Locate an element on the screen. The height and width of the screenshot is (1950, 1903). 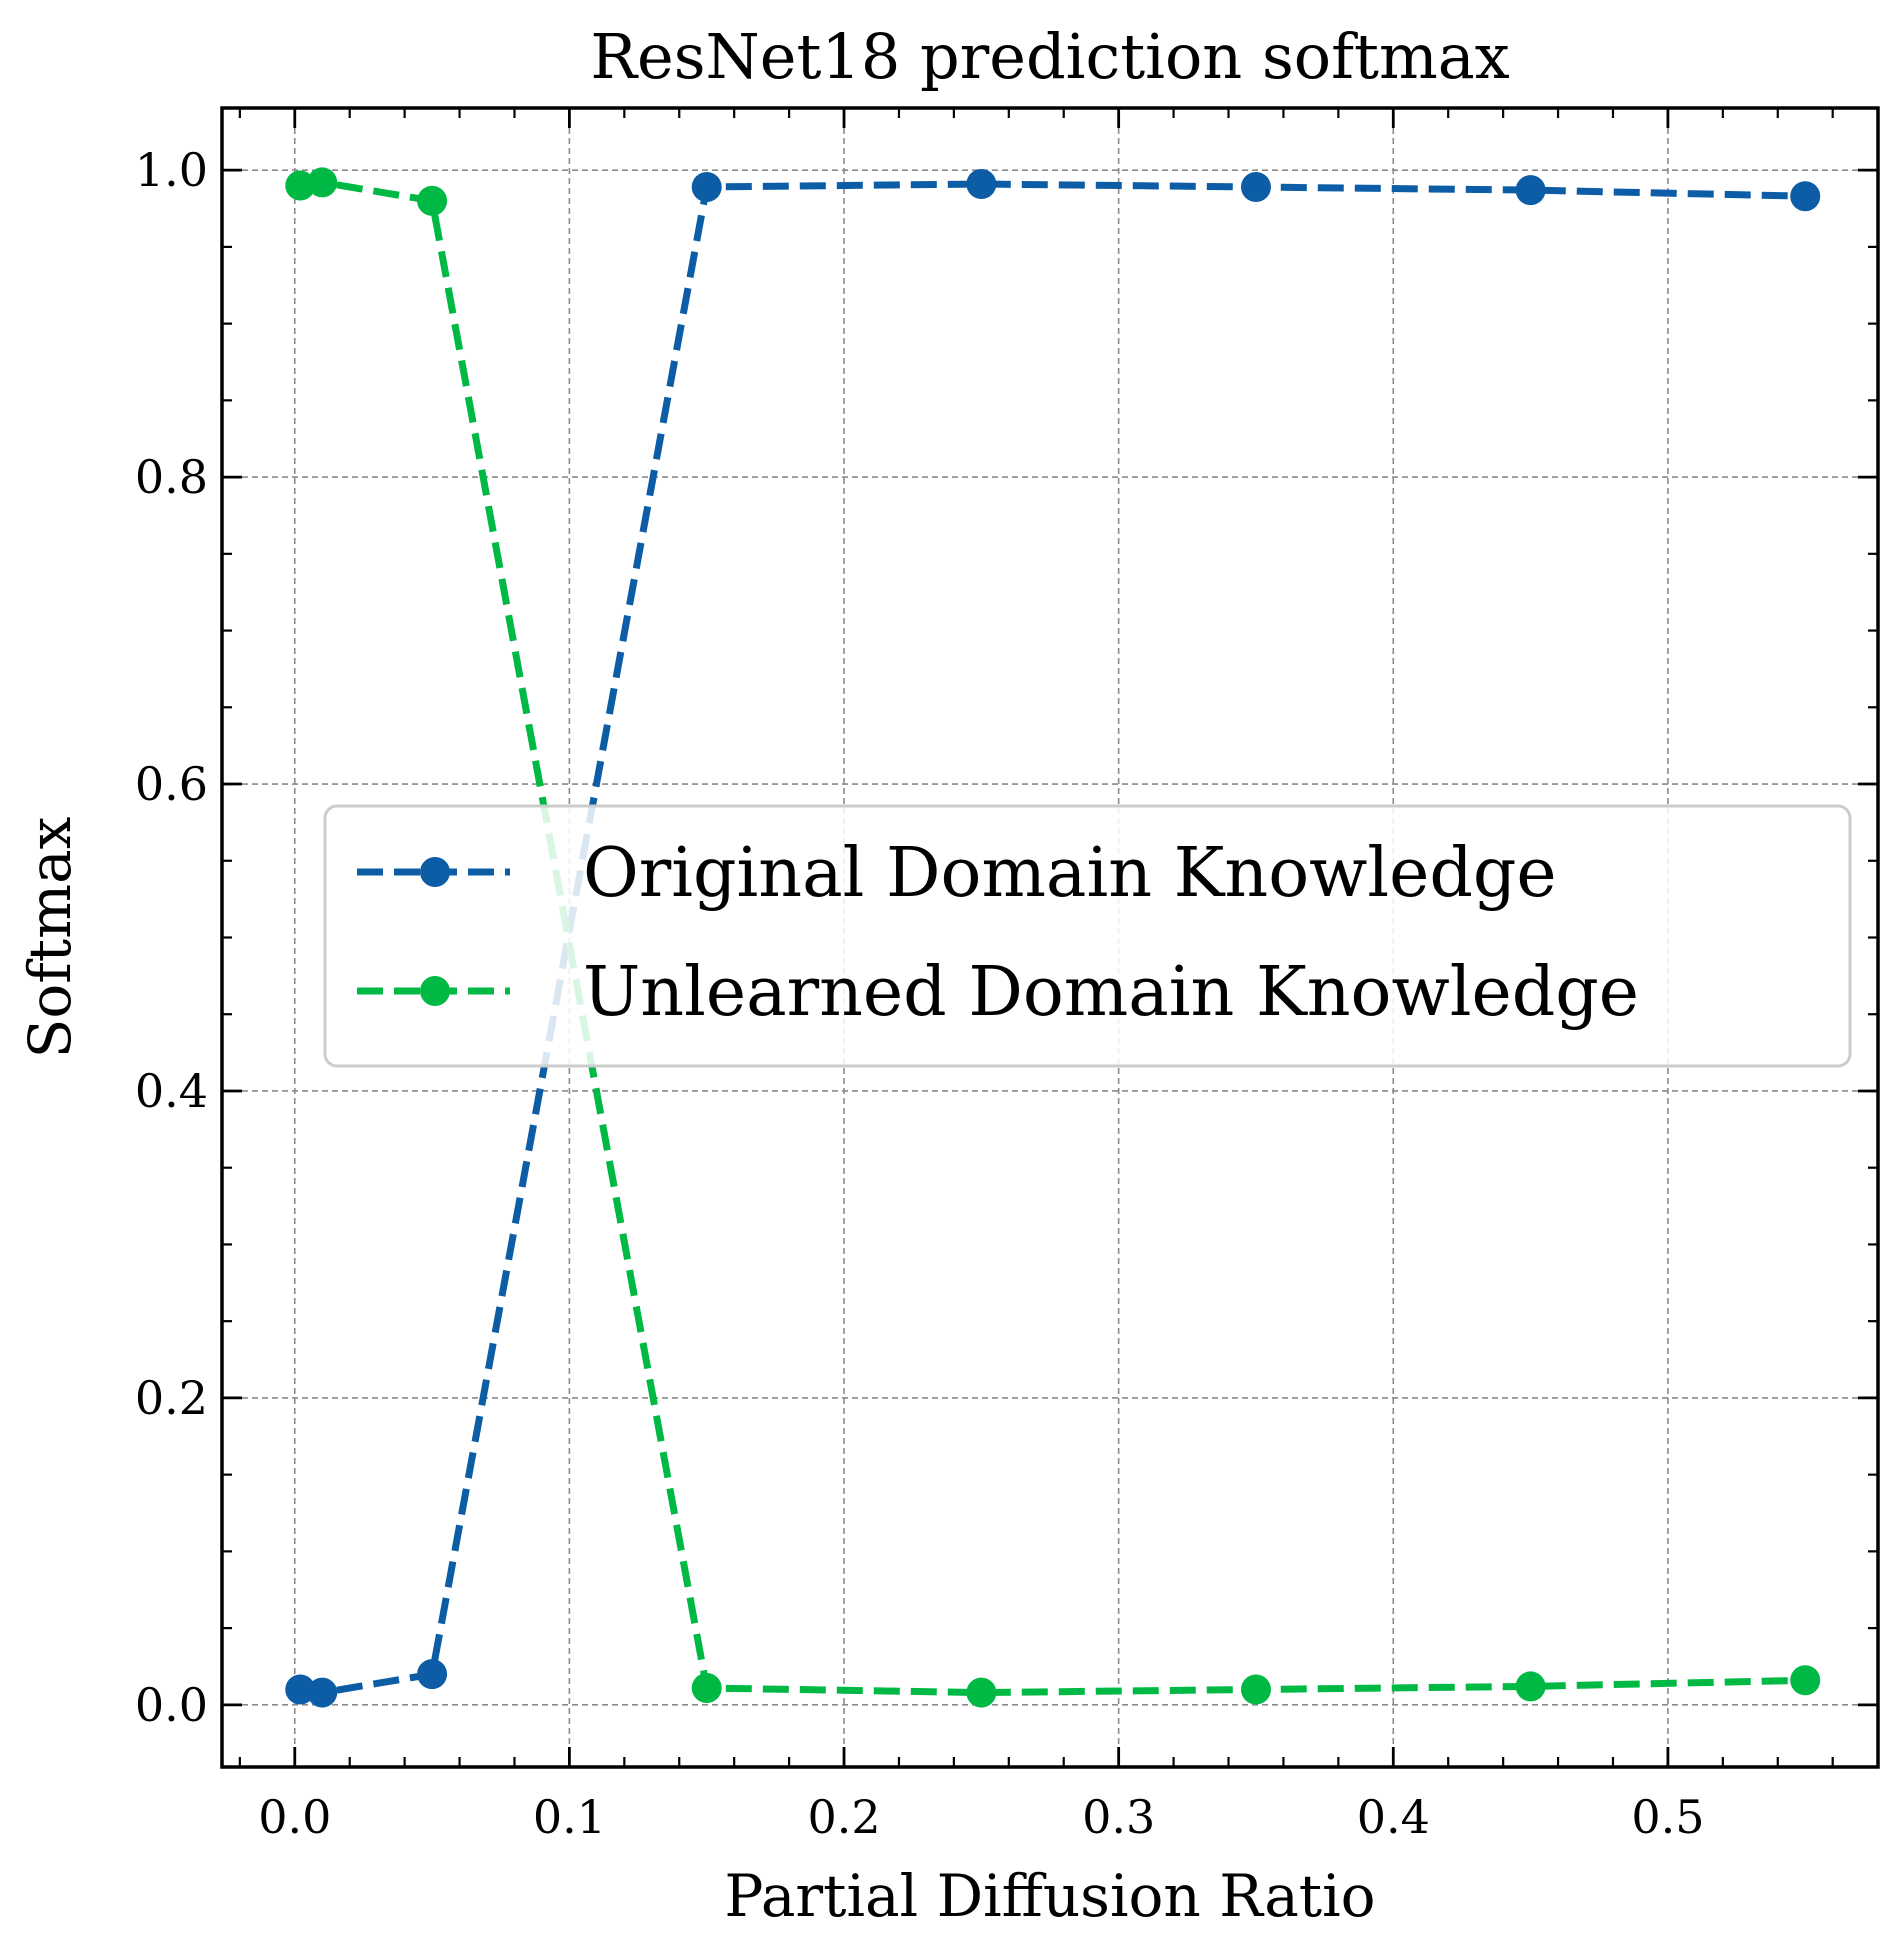
x-tick-label: 0.5 is located at coordinates (1667, 1817).